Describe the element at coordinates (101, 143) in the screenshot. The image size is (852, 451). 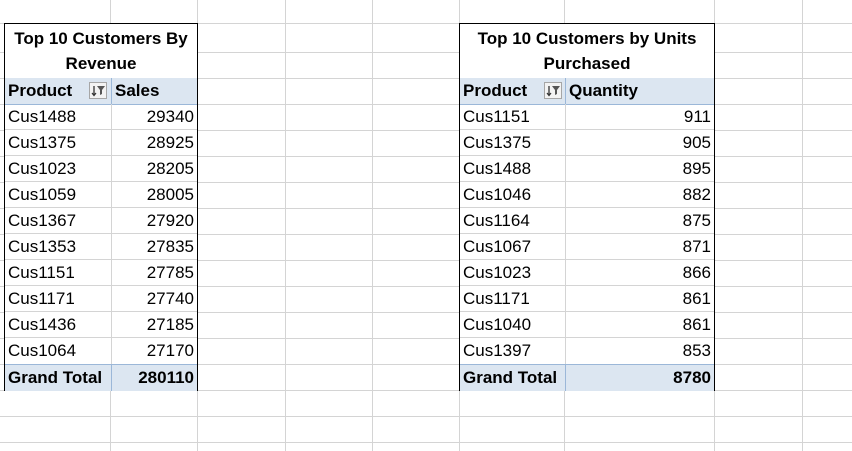
I see `table-row: Cus1375 28925` at that location.